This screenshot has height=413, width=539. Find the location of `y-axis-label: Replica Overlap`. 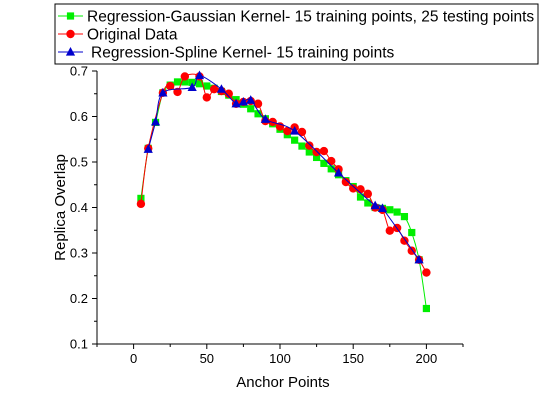

y-axis-label: Replica Overlap is located at coordinates (60, 207).